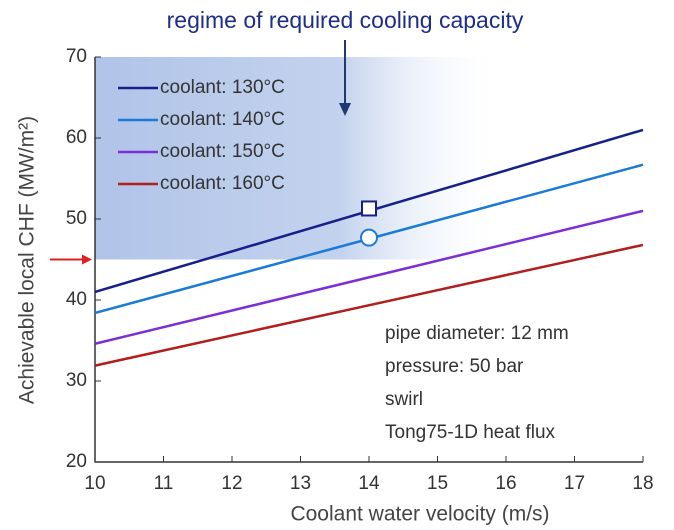  Describe the element at coordinates (231, 483) in the screenshot. I see `x-tick-label: 12` at that location.